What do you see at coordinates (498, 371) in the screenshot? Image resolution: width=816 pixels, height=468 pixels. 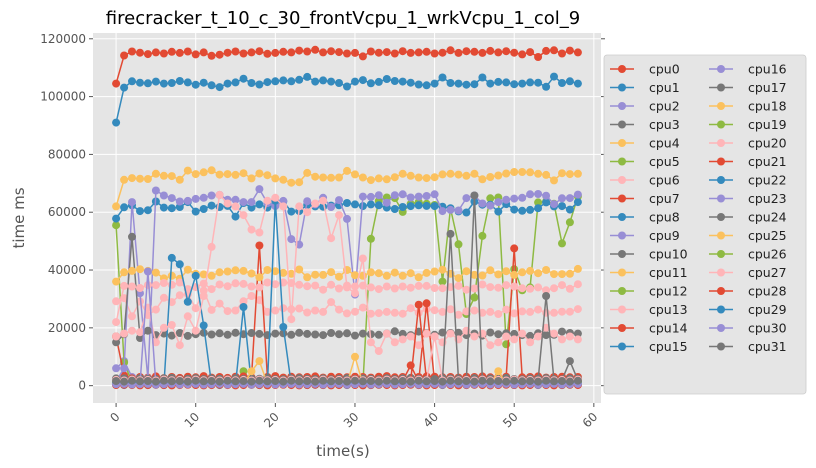 I see `data-point-cpu18` at bounding box center [498, 371].